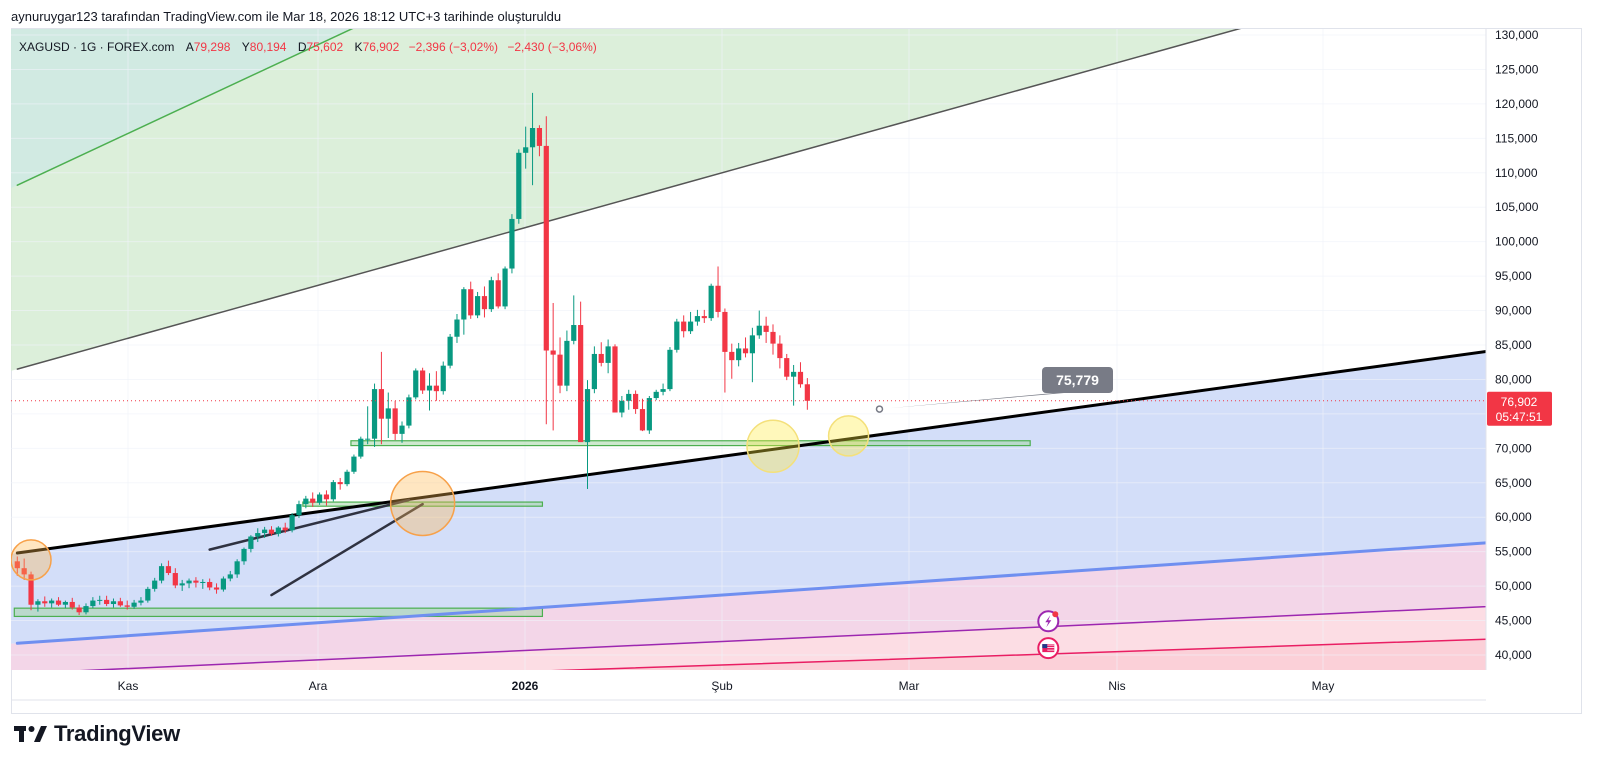 Image resolution: width=1600 pixels, height=781 pixels. I want to click on x-tick-label: Şub, so click(722, 686).